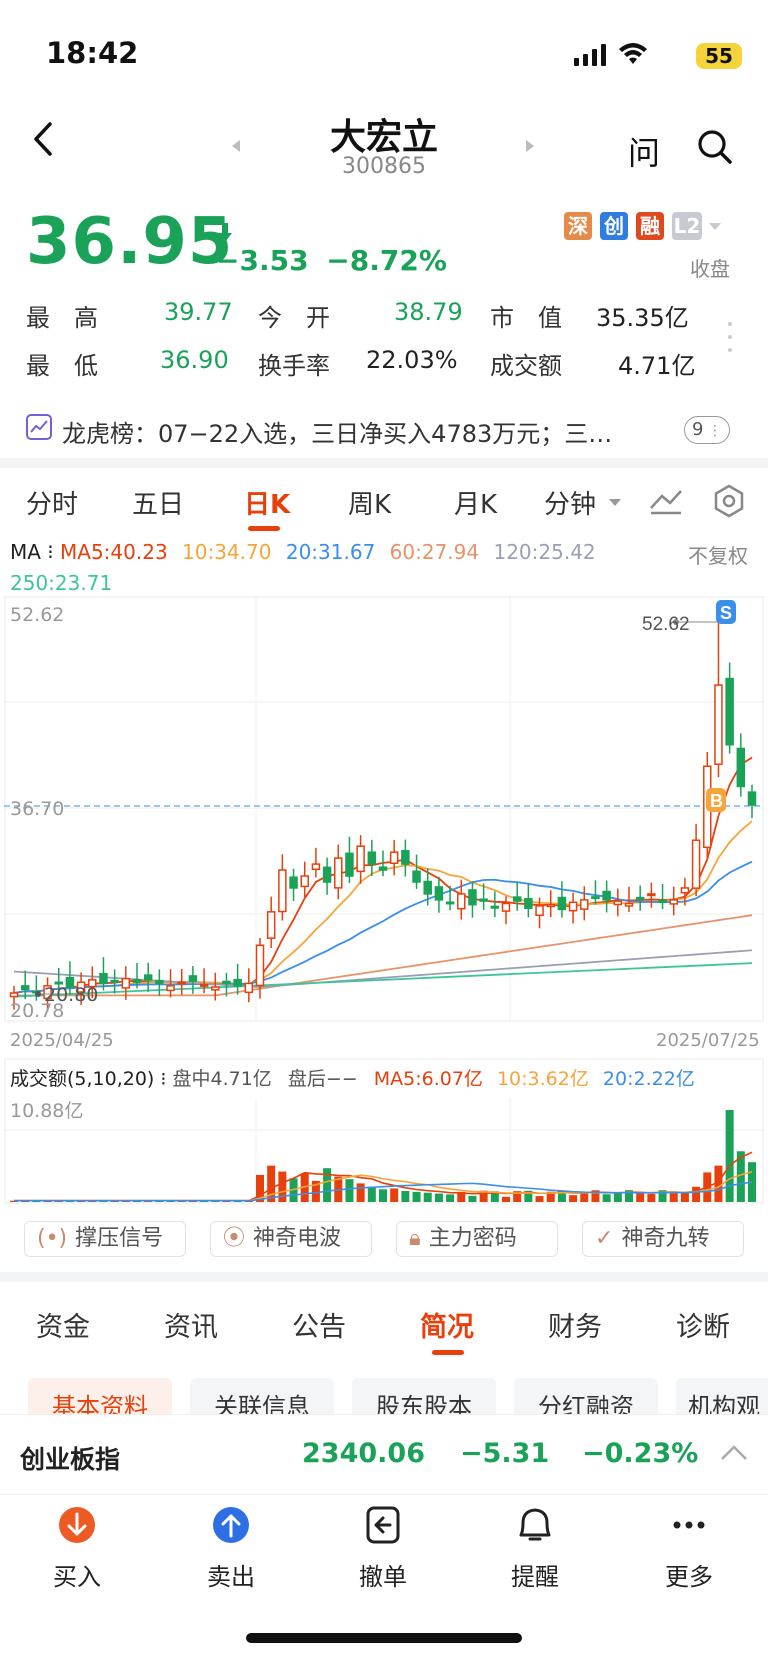 The image size is (768, 1663). What do you see at coordinates (530, 146) in the screenshot?
I see `next-stock-icon` at bounding box center [530, 146].